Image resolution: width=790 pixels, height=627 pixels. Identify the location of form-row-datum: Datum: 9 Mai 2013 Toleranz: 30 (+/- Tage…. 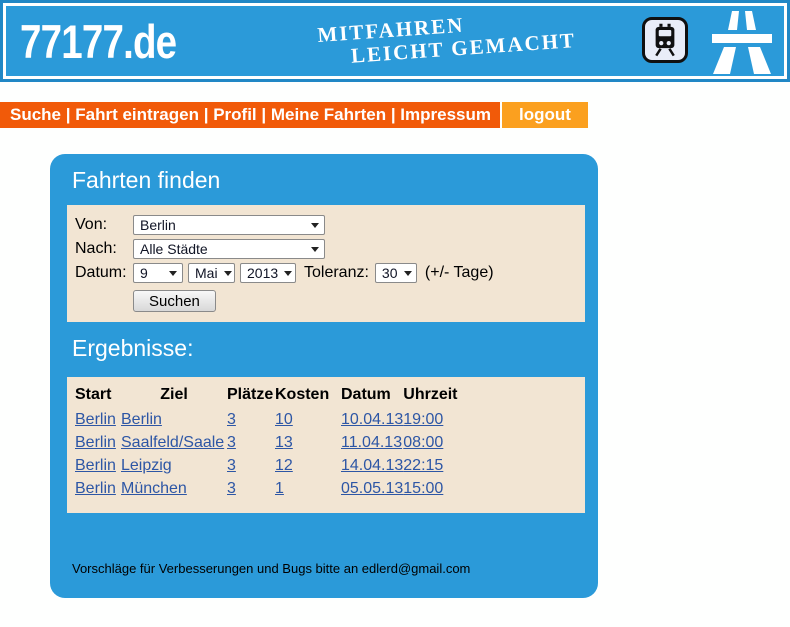
(330, 273).